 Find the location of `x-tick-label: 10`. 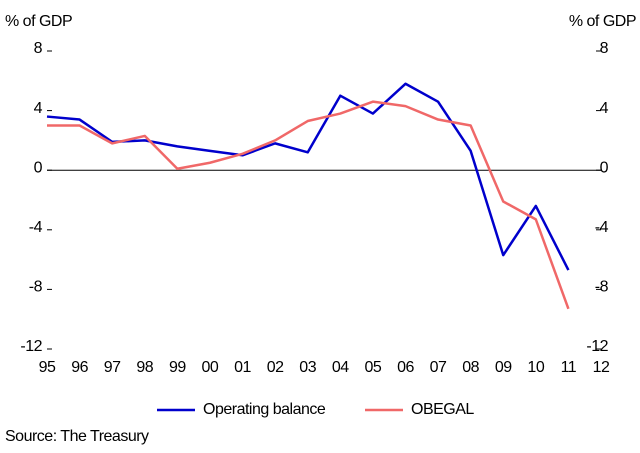

x-tick-label: 10 is located at coordinates (535, 367).